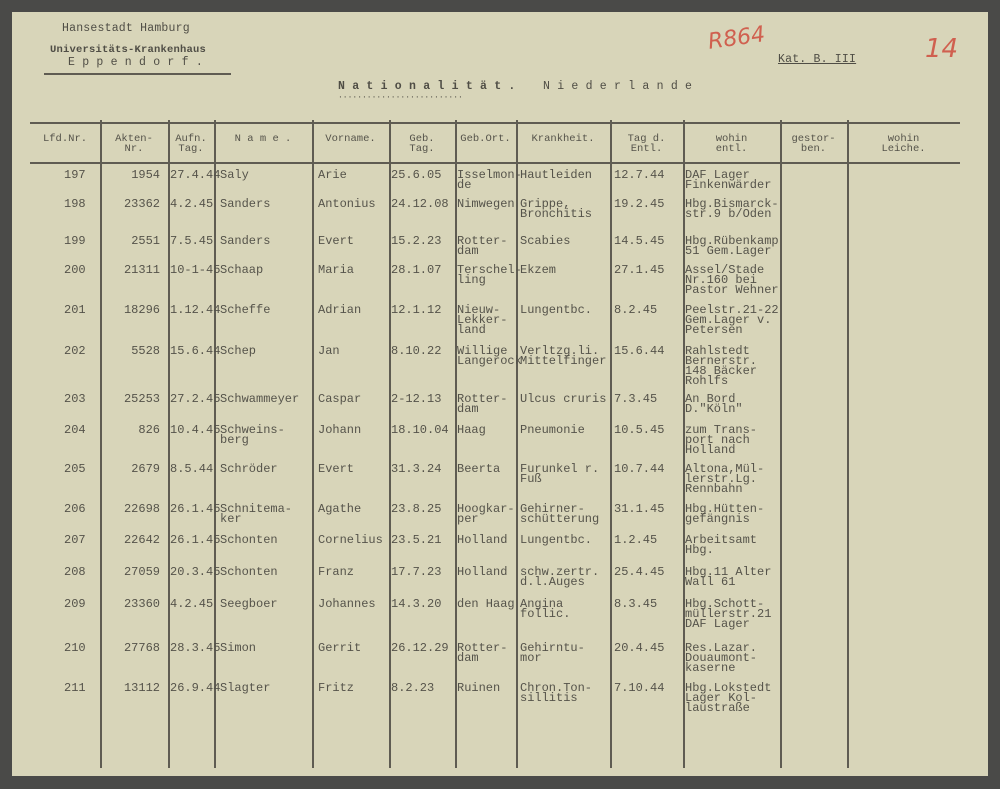 This screenshot has height=789, width=1000. What do you see at coordinates (639, 572) in the screenshot?
I see `cell-entl: 25.4.45` at bounding box center [639, 572].